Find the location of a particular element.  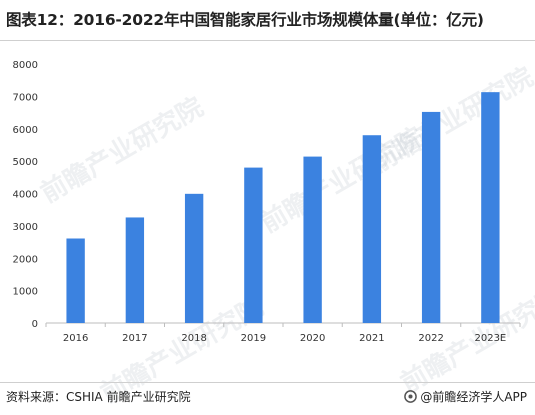

bar-2019 is located at coordinates (253, 245).